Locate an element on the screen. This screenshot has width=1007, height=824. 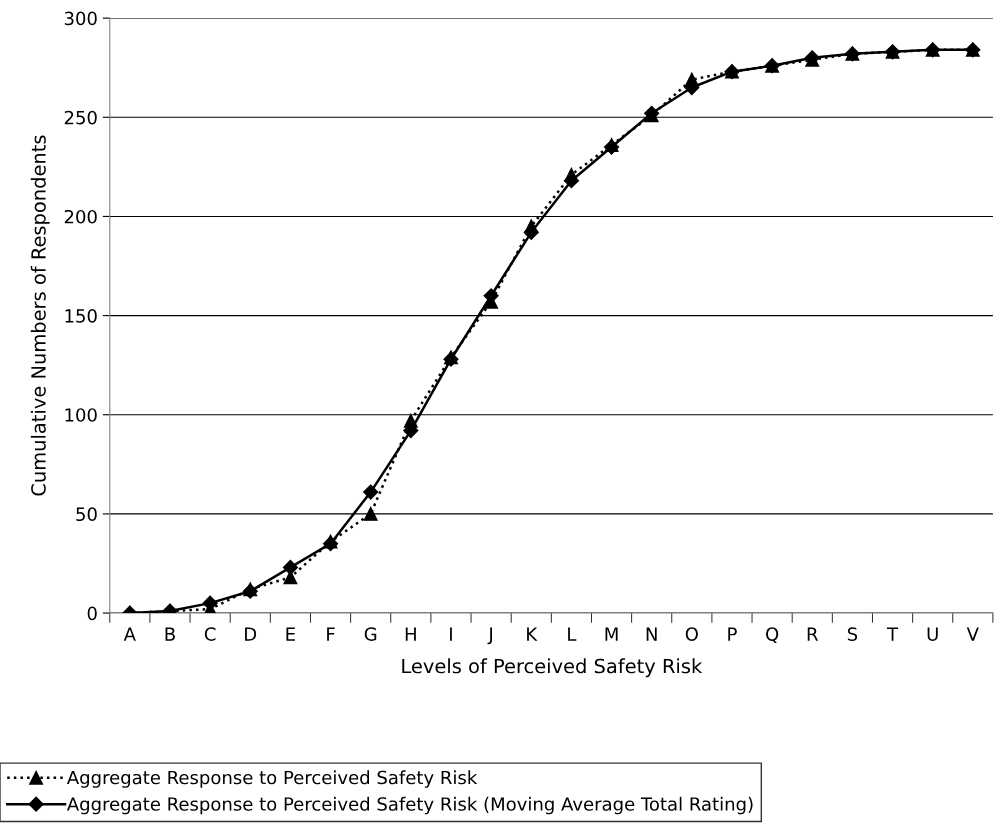
legend-label: Aggregate Response to Perceived Safety Risk is located at coordinates (272, 779).